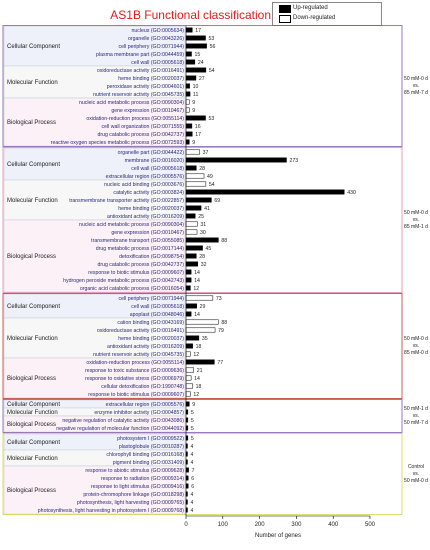 This screenshot has height=550, width=430. What do you see at coordinates (416, 409) in the screenshot?
I see `comparison-label: 50 mM-1 d` at bounding box center [416, 409].